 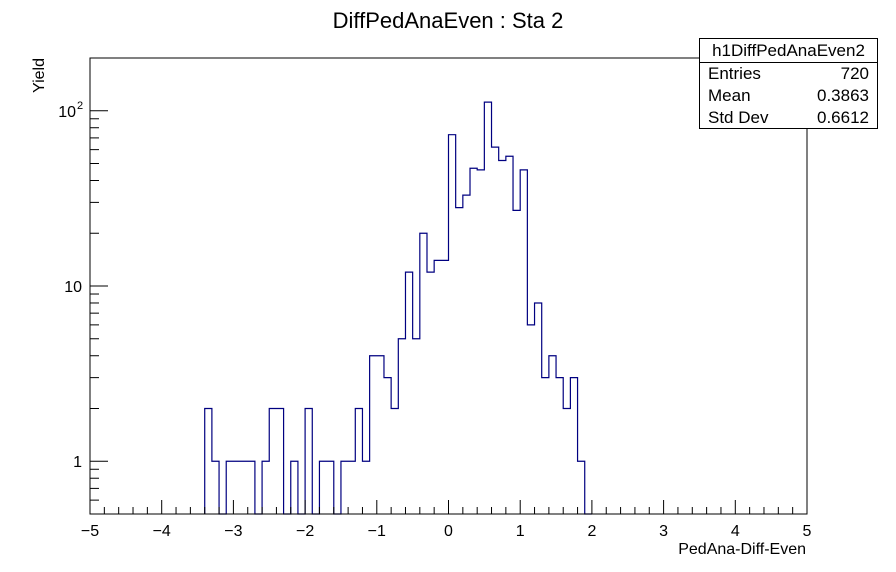 What do you see at coordinates (788, 74) in the screenshot?
I see `stats-entries-row: Entries 720` at bounding box center [788, 74].